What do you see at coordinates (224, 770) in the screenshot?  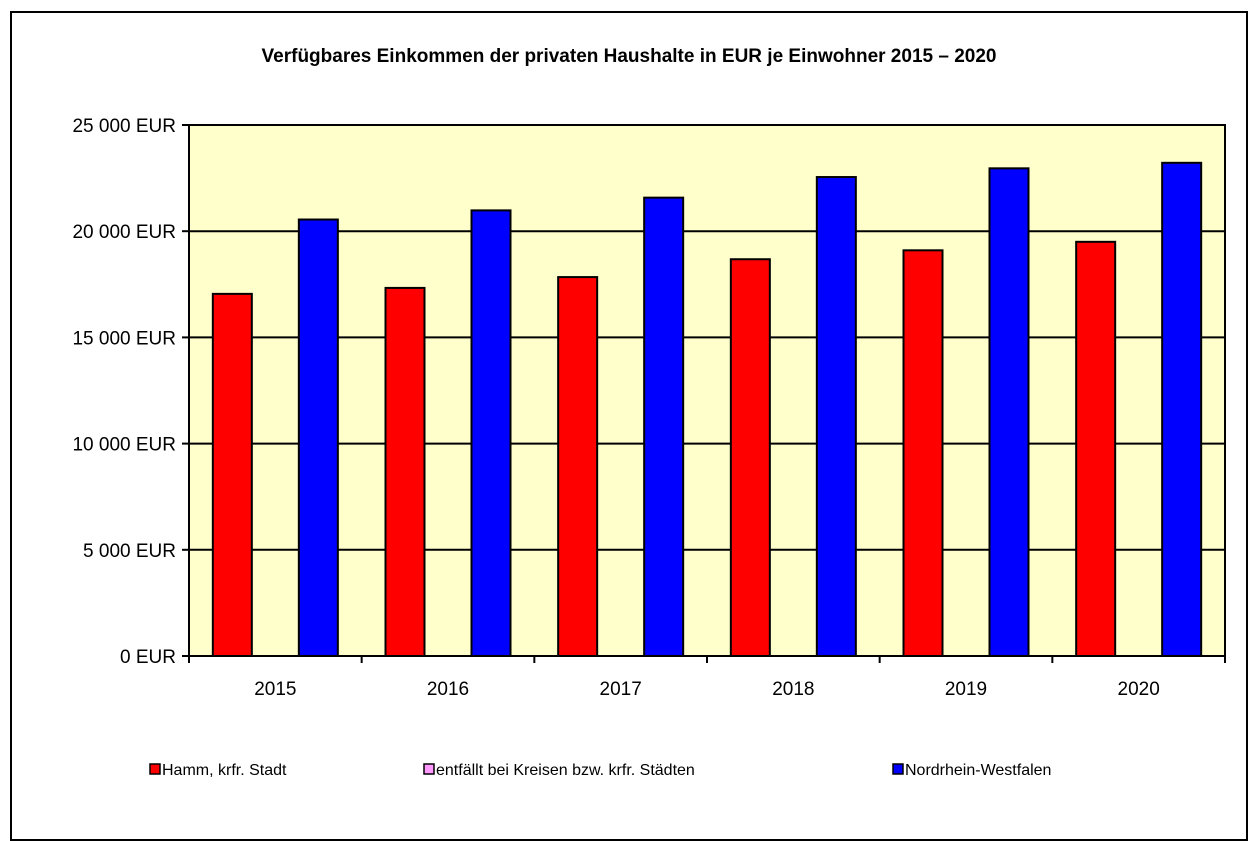 I see `legend-label: Hamm, krfr. Stadt` at bounding box center [224, 770].